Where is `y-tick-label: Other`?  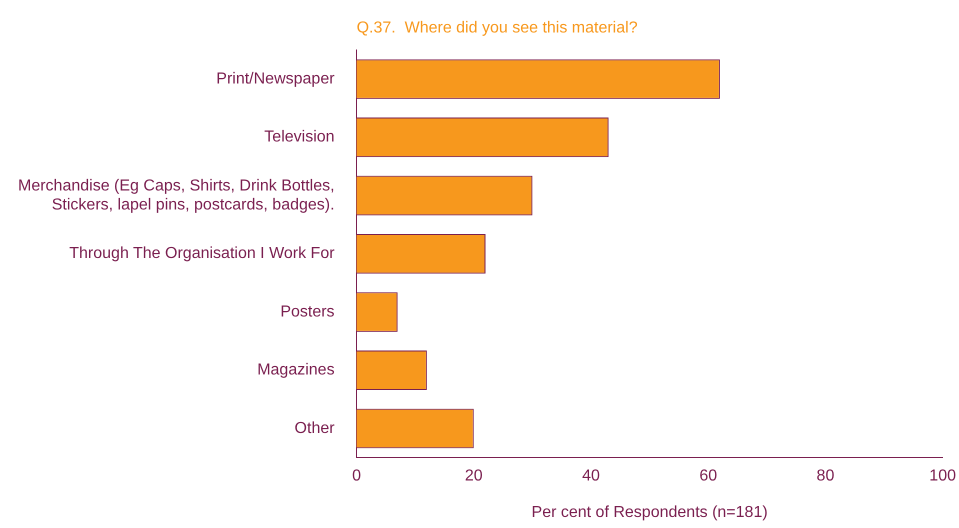 y-tick-label: Other is located at coordinates (315, 428).